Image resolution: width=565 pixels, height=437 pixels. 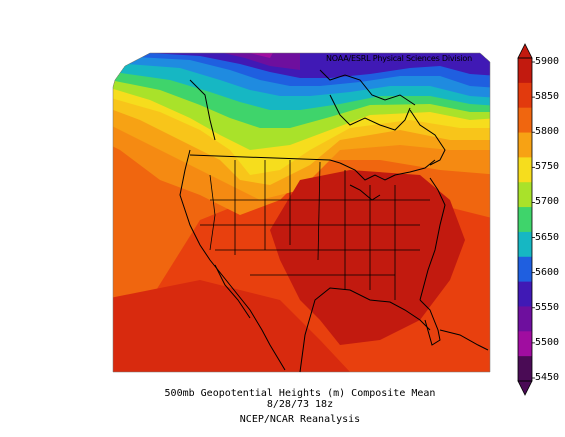 I want to click on legend-max-arrow, so click(x=525, y=51).